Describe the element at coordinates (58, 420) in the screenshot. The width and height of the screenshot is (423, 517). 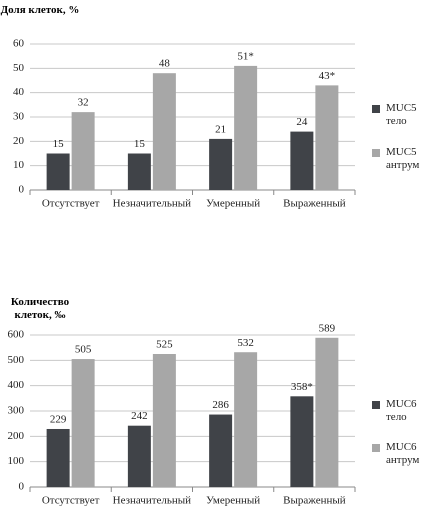
I see `value-label: 229` at that location.